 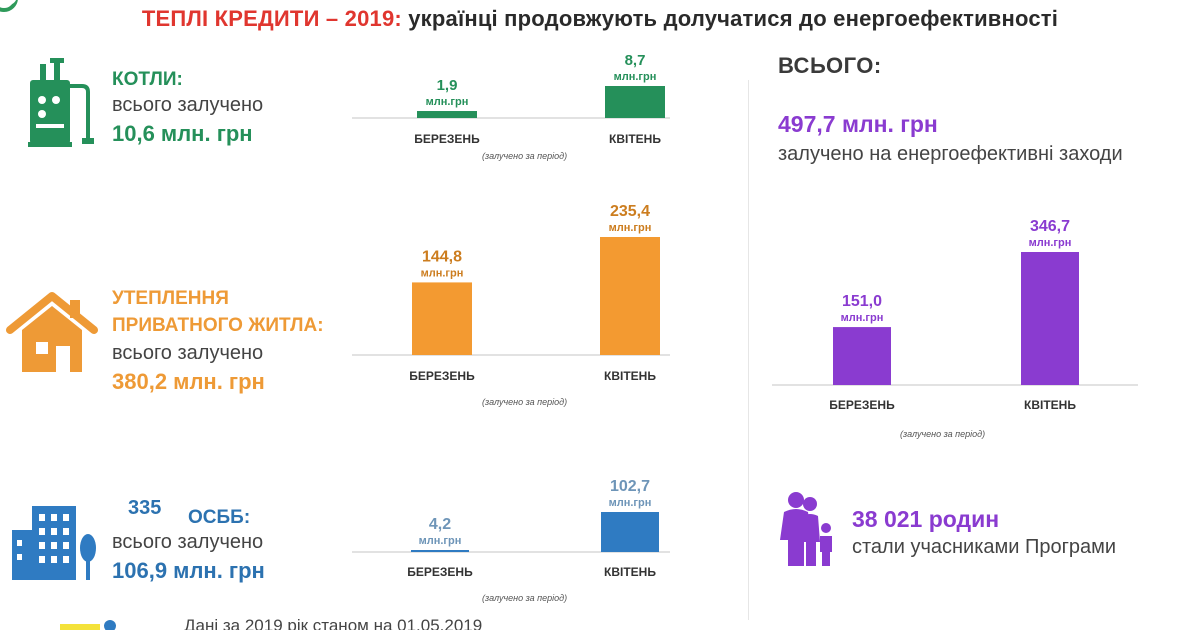 I want to click on bar-value-label: 4,2, so click(x=440, y=524).